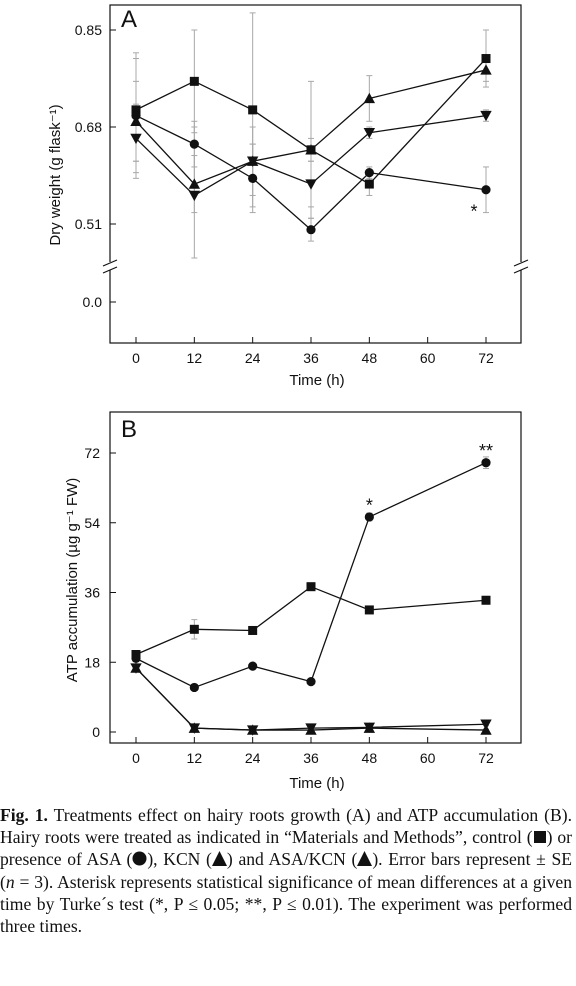 The height and width of the screenshot is (986, 576). Describe the element at coordinates (72, 580) in the screenshot. I see `y-axis-label: ATP accumulation (µg g⁻¹ FW)` at that location.